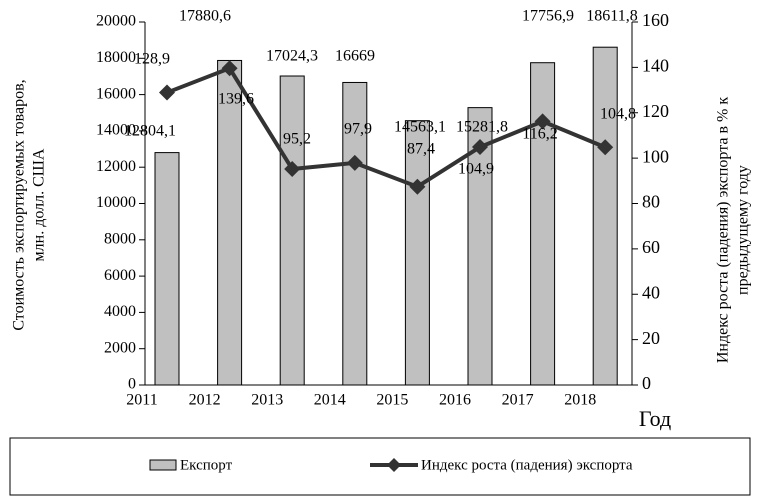 The height and width of the screenshot is (499, 760). I want to click on y-tick-label: 20000, so click(116, 21).